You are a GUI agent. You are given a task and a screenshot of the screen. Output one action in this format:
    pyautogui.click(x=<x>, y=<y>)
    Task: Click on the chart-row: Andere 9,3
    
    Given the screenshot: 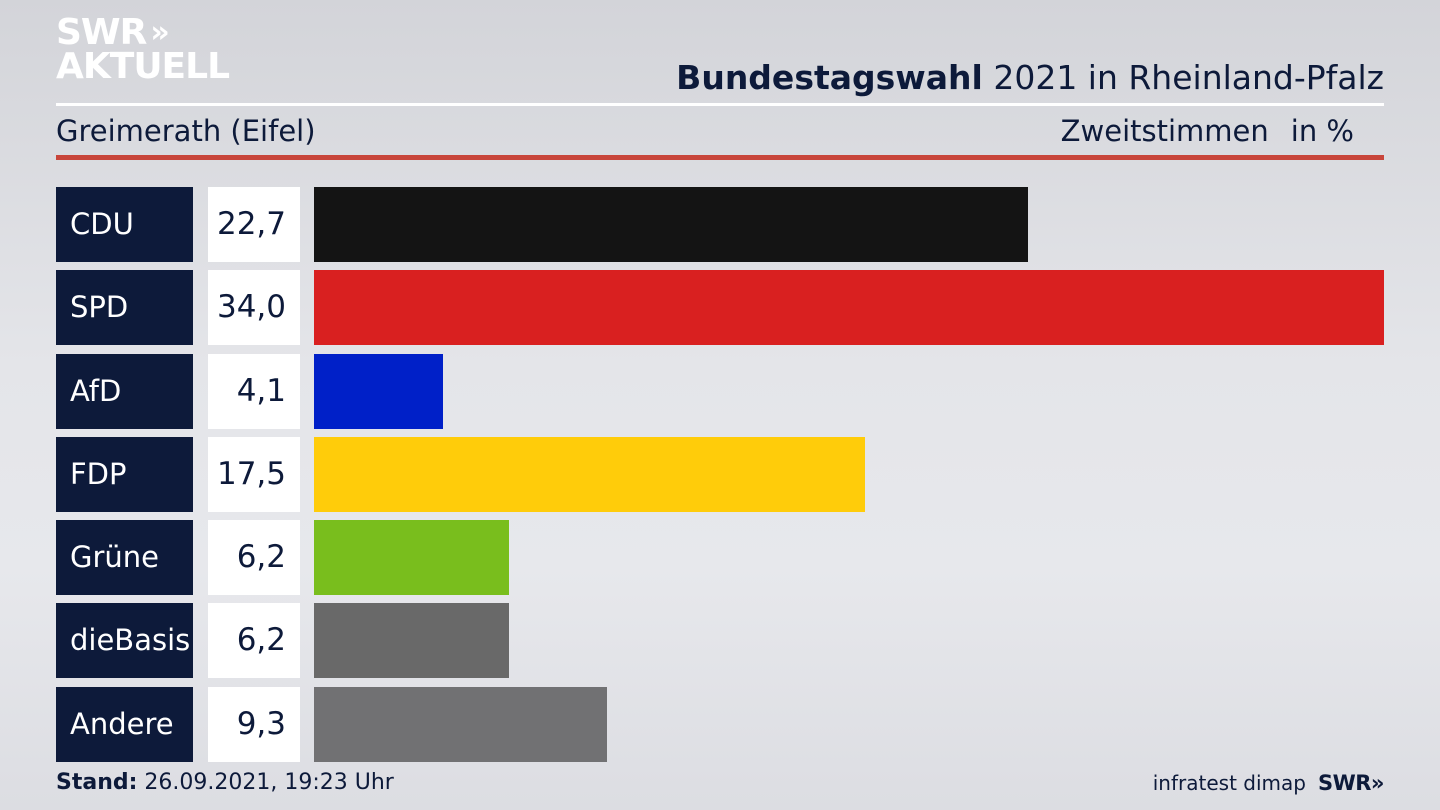 What is the action you would take?
    pyautogui.click(x=720, y=724)
    